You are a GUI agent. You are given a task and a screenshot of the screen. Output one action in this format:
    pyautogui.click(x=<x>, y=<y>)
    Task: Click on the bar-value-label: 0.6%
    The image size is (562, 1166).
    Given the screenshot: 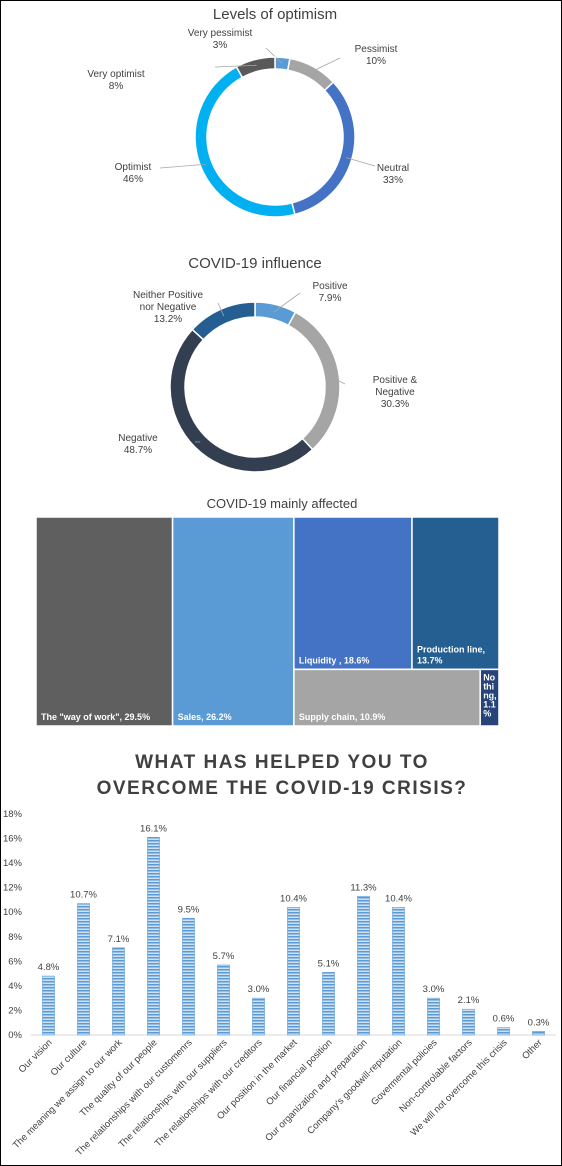 What is the action you would take?
    pyautogui.click(x=504, y=1019)
    